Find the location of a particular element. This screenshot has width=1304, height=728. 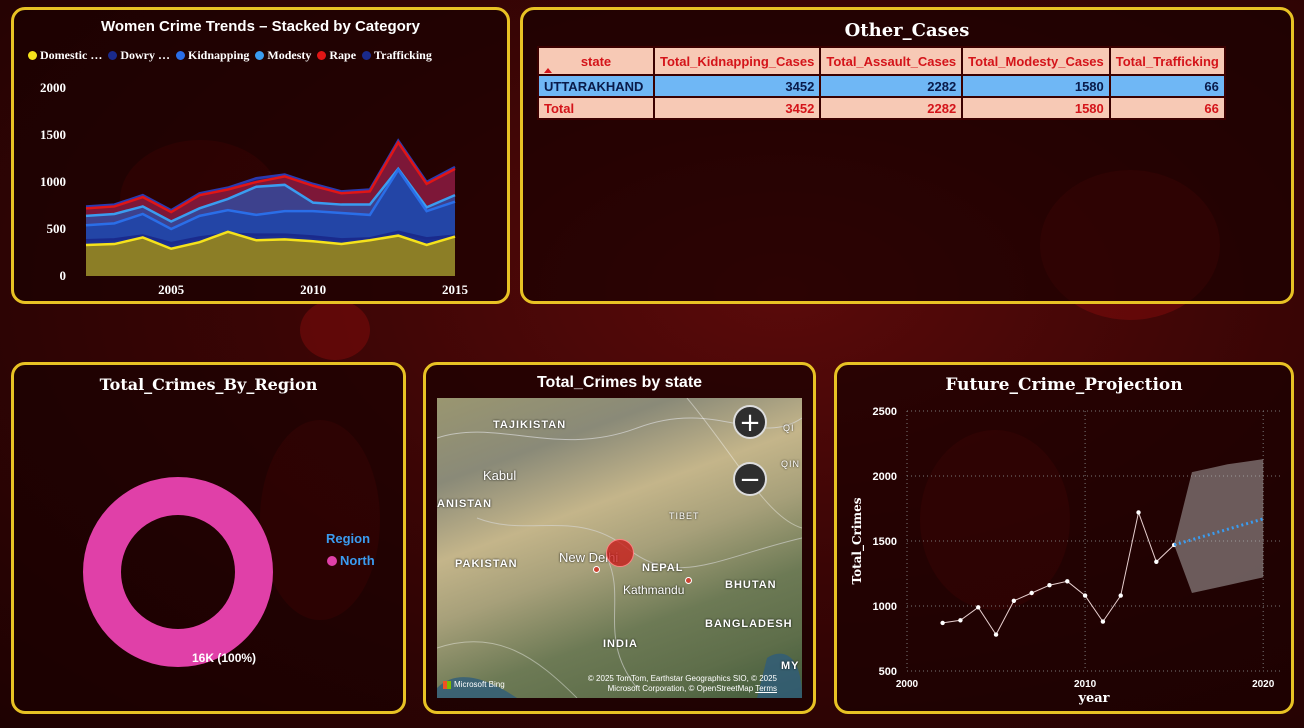

col-header-modesty: Total_Modesty_Cases is located at coordinates (1036, 61).